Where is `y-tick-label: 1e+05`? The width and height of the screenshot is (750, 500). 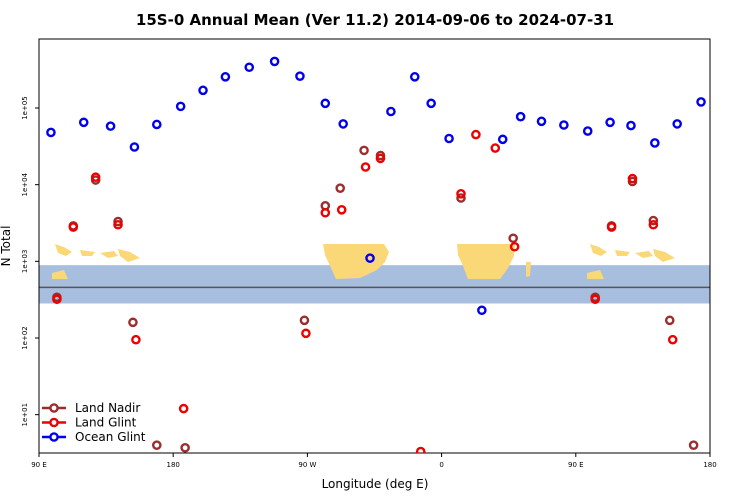
y-tick-label: 1e+05 is located at coordinates (25, 108).